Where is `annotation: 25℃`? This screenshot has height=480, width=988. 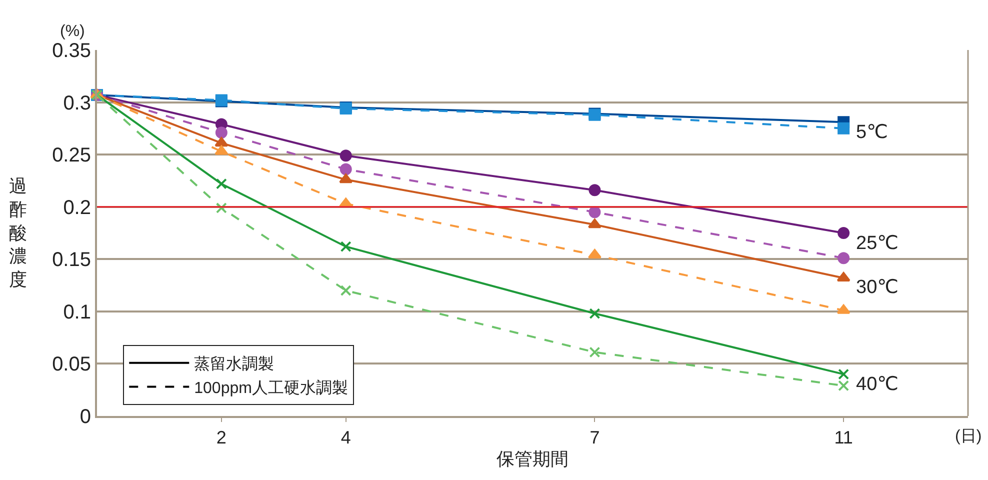
annotation: 25℃ is located at coordinates (877, 243).